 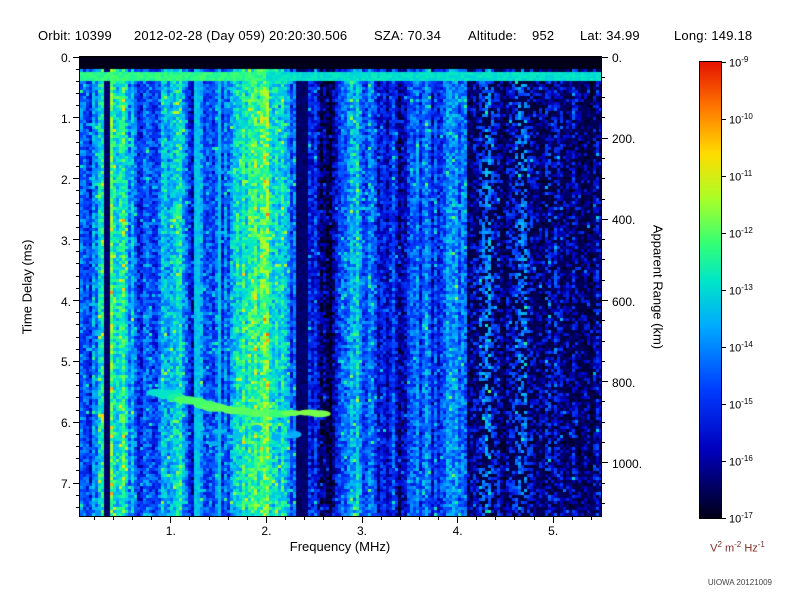 What do you see at coordinates (627, 463) in the screenshot?
I see `y-axis-tick-label-right: 1000.` at bounding box center [627, 463].